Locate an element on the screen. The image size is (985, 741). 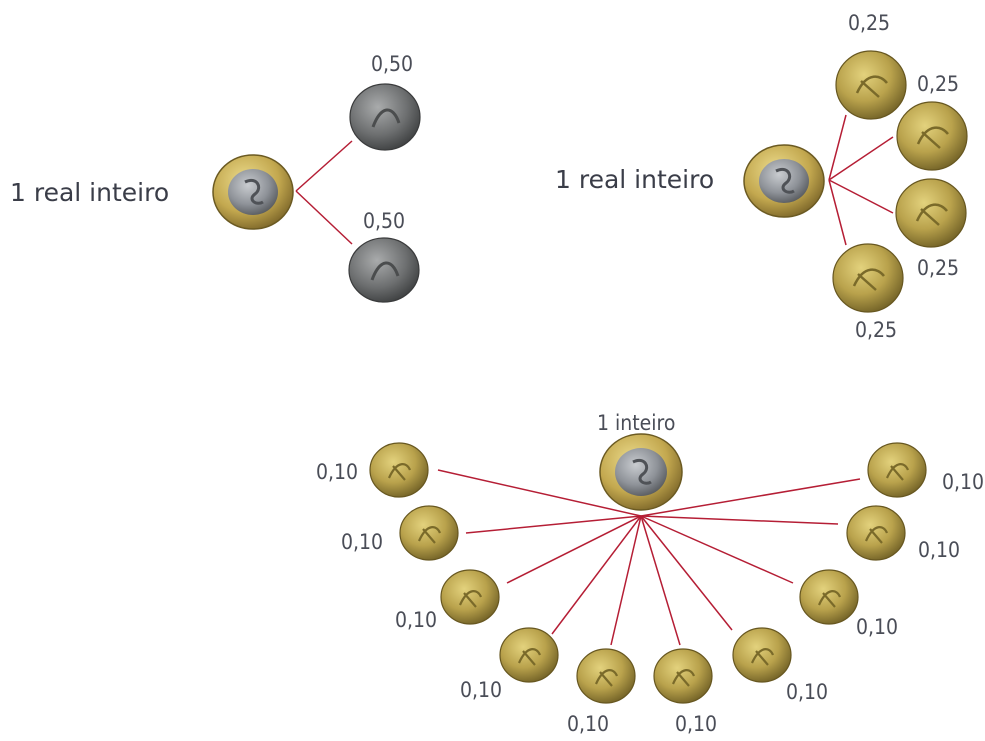
link-lines is located at coordinates (649, 557).